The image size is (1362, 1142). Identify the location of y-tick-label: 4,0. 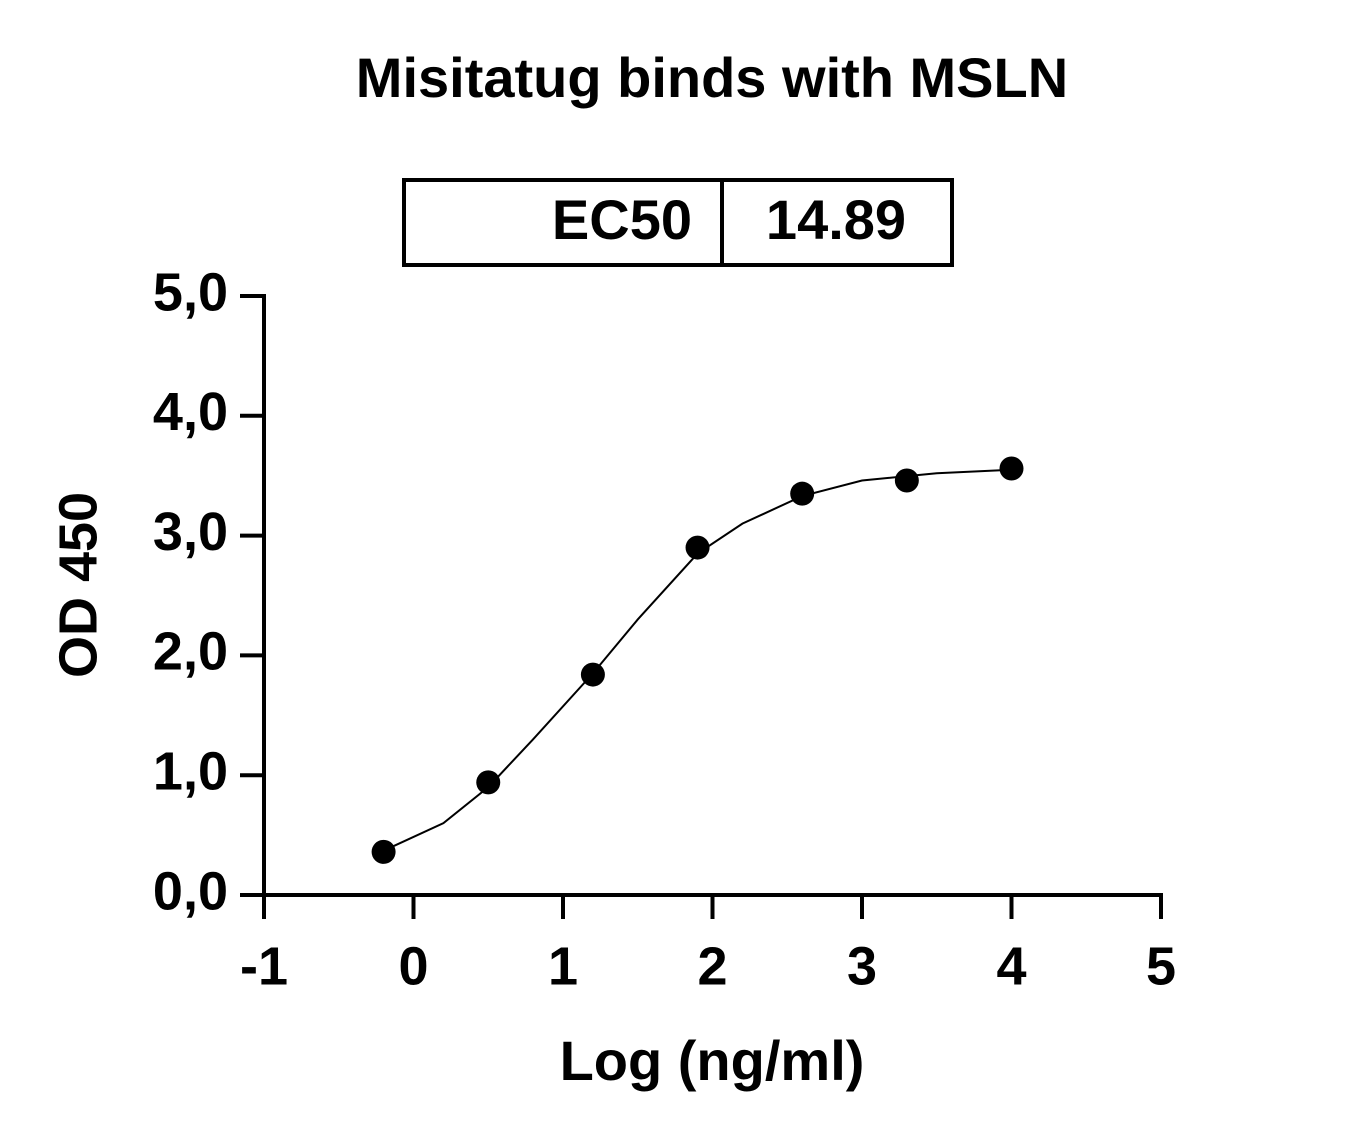
(190, 412).